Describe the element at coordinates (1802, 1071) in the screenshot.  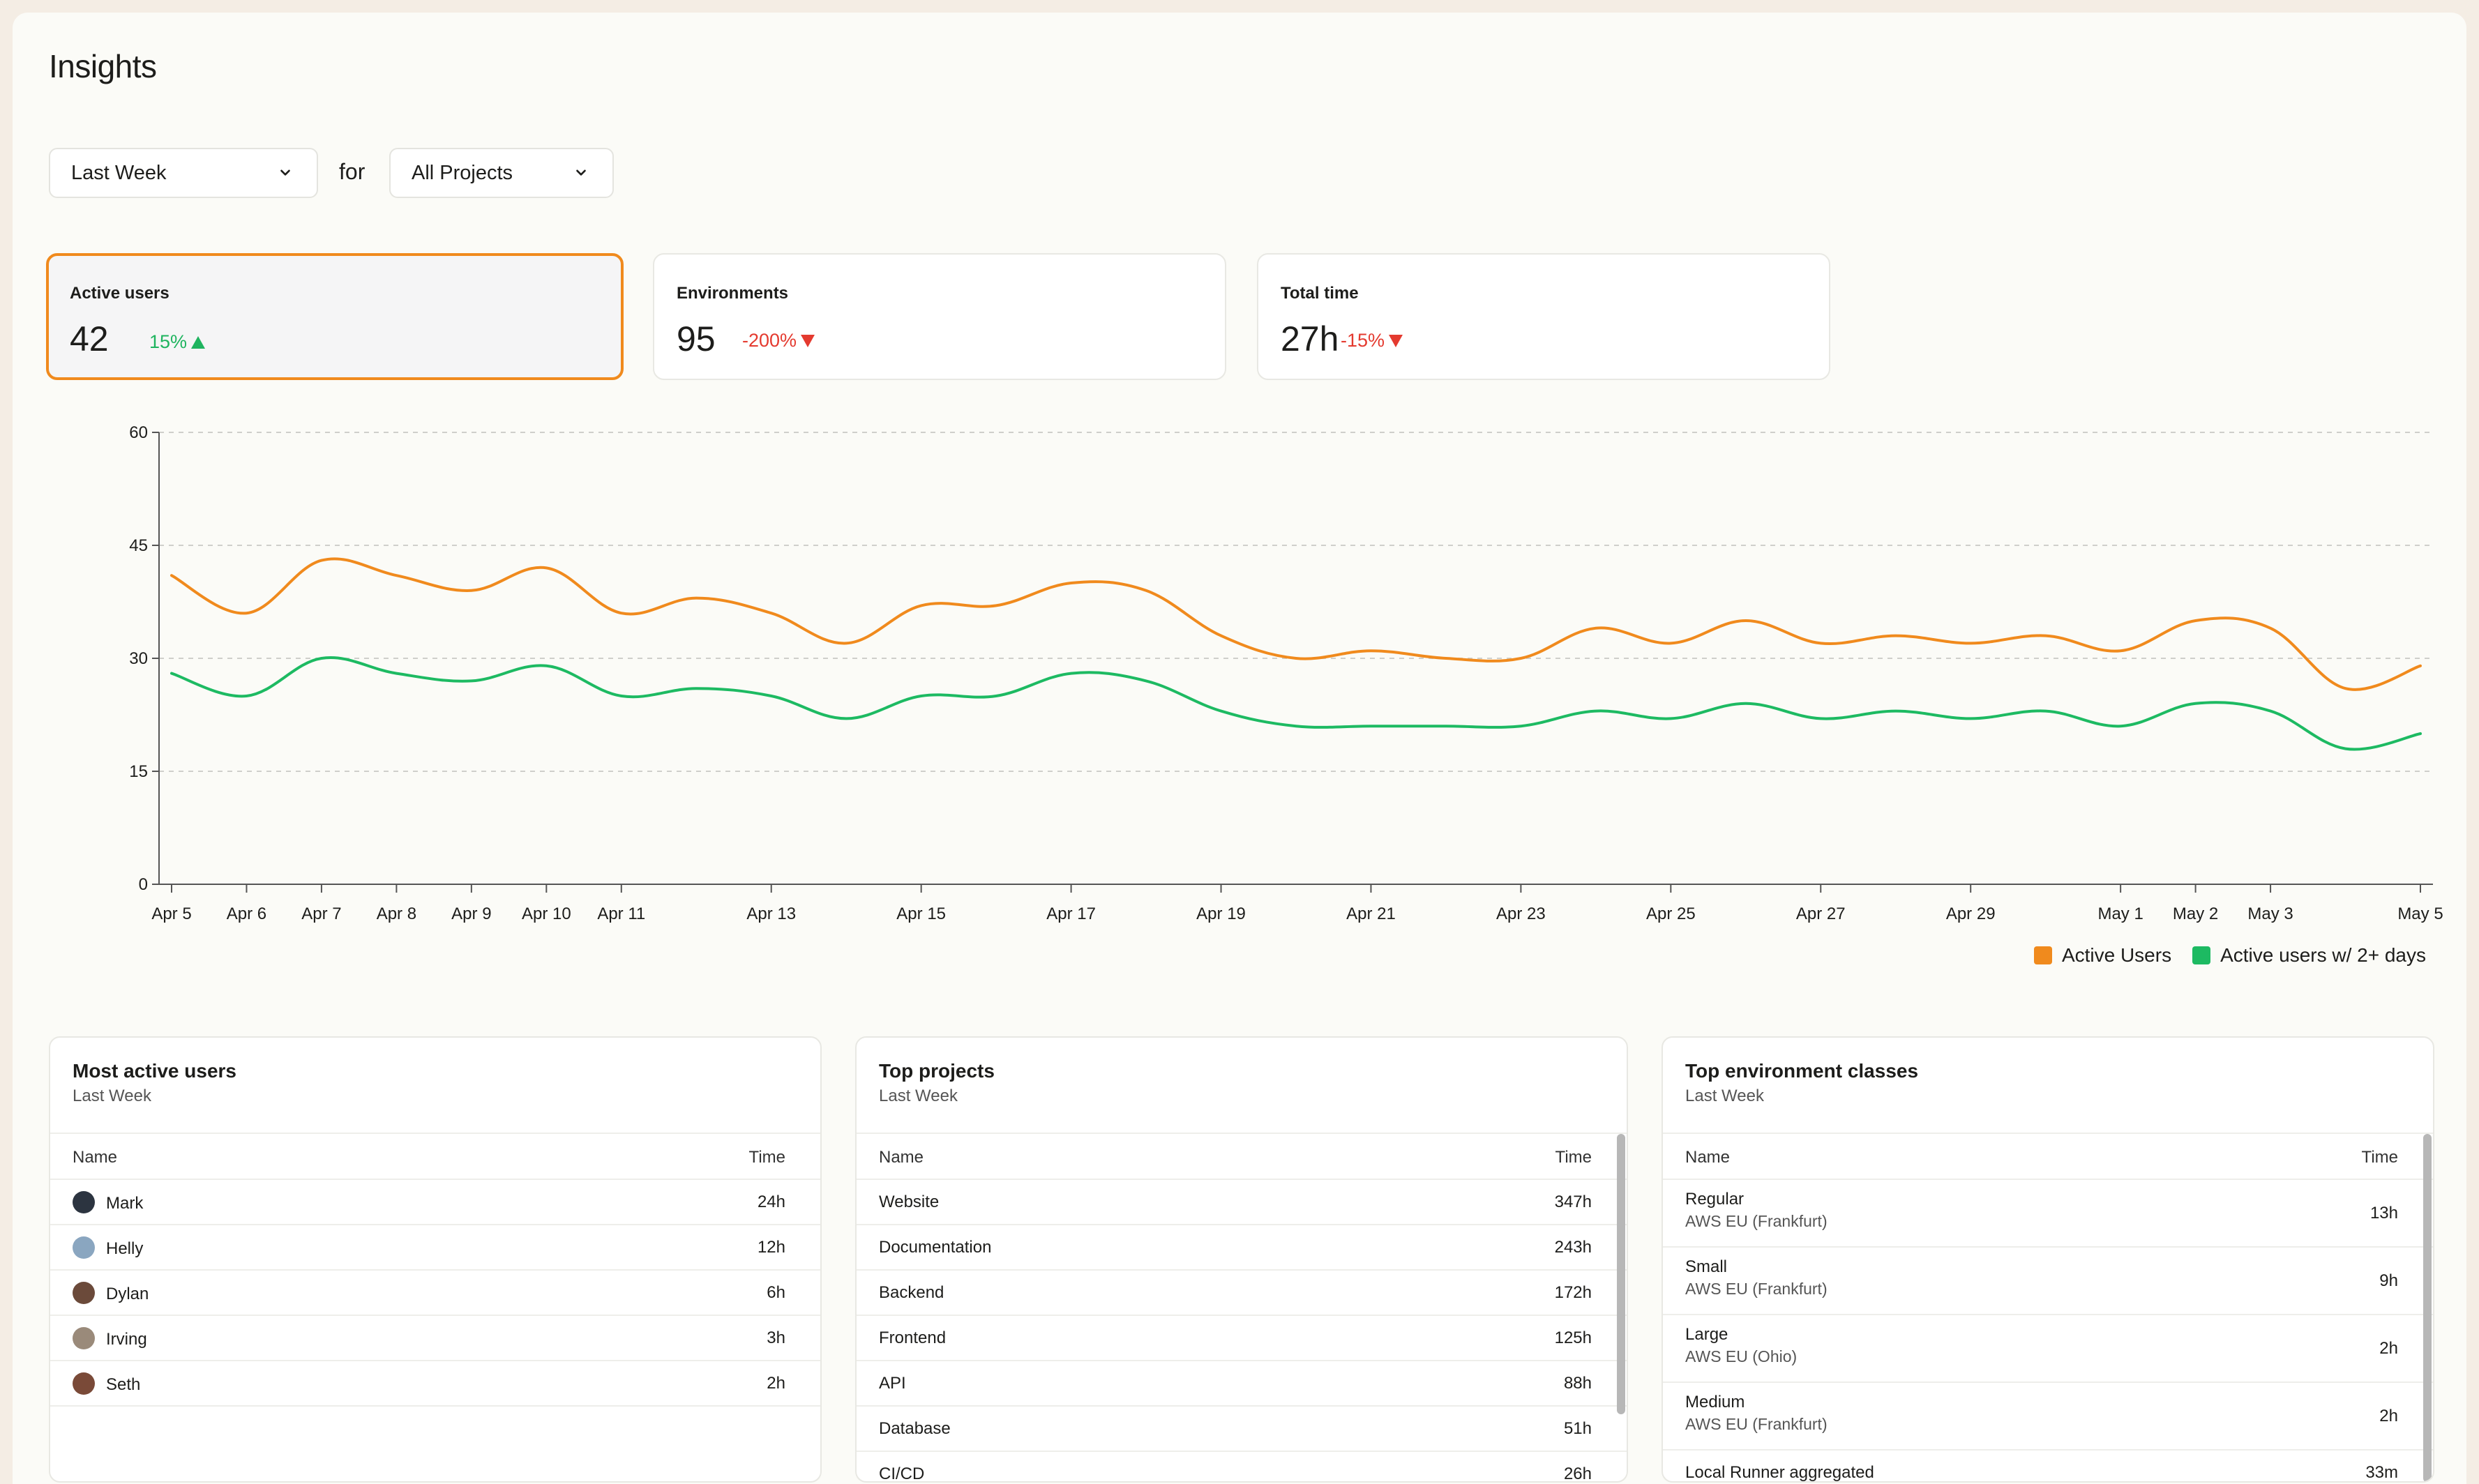
I see `panel-title: Top environment classes` at that location.